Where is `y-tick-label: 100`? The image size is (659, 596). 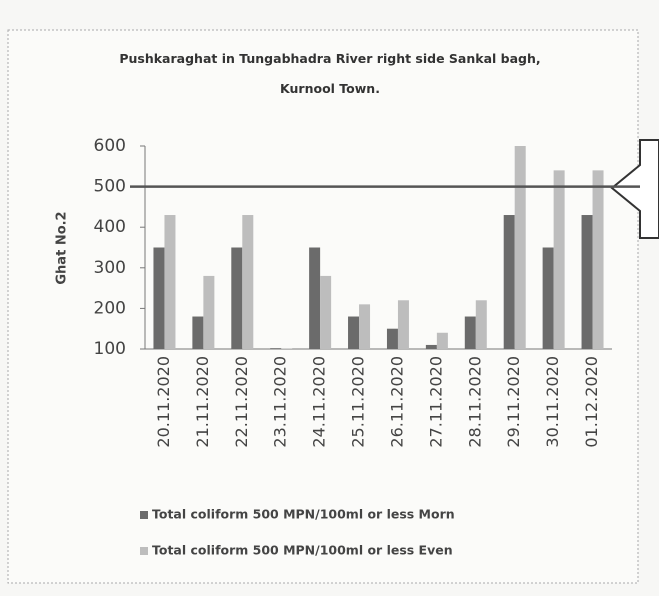 y-tick-label: 100 is located at coordinates (110, 349).